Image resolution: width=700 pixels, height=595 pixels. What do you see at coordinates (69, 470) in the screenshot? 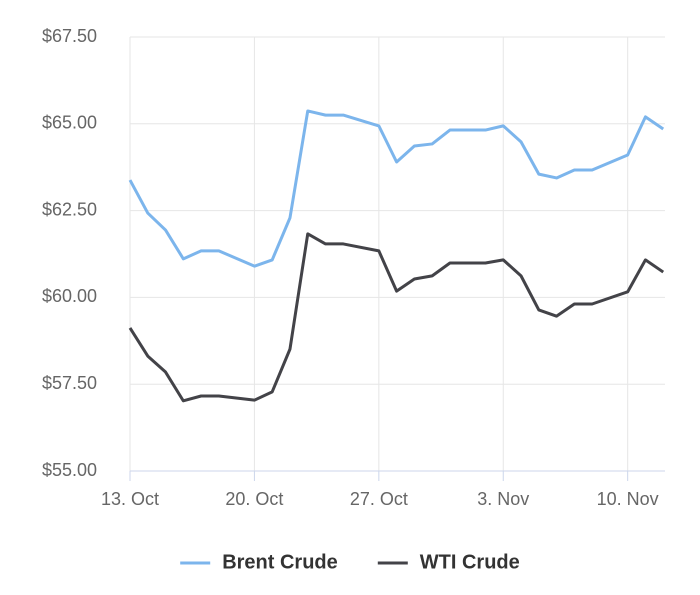
I see `y-tick-label: $55.00` at bounding box center [69, 470].